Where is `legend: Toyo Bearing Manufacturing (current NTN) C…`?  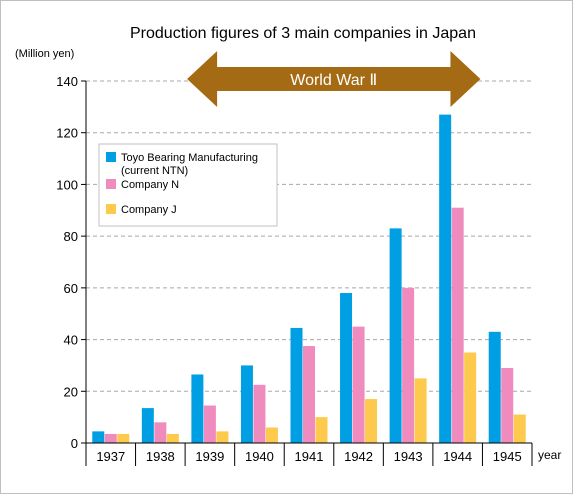
legend: Toyo Bearing Manufacturing (current NTN) C… is located at coordinates (188, 185).